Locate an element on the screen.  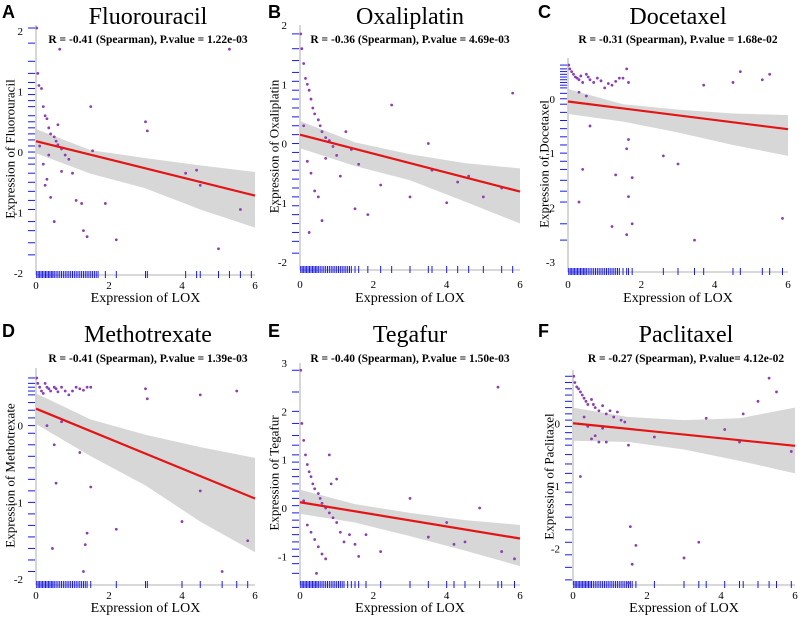
panel-title: Oxaliplatin is located at coordinates (410, 17).